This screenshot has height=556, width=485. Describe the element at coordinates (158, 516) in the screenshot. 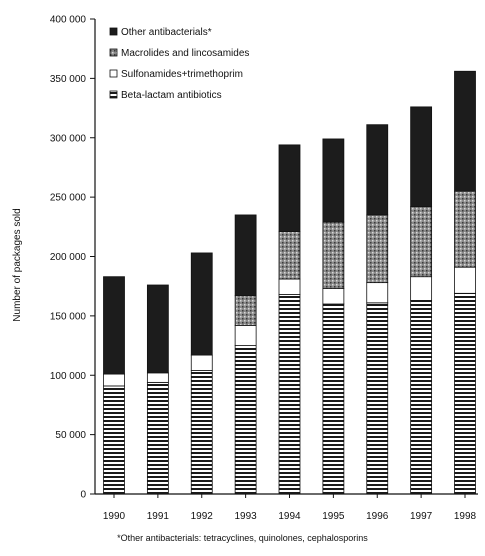

I see `x-tick-label: 1991` at that location.